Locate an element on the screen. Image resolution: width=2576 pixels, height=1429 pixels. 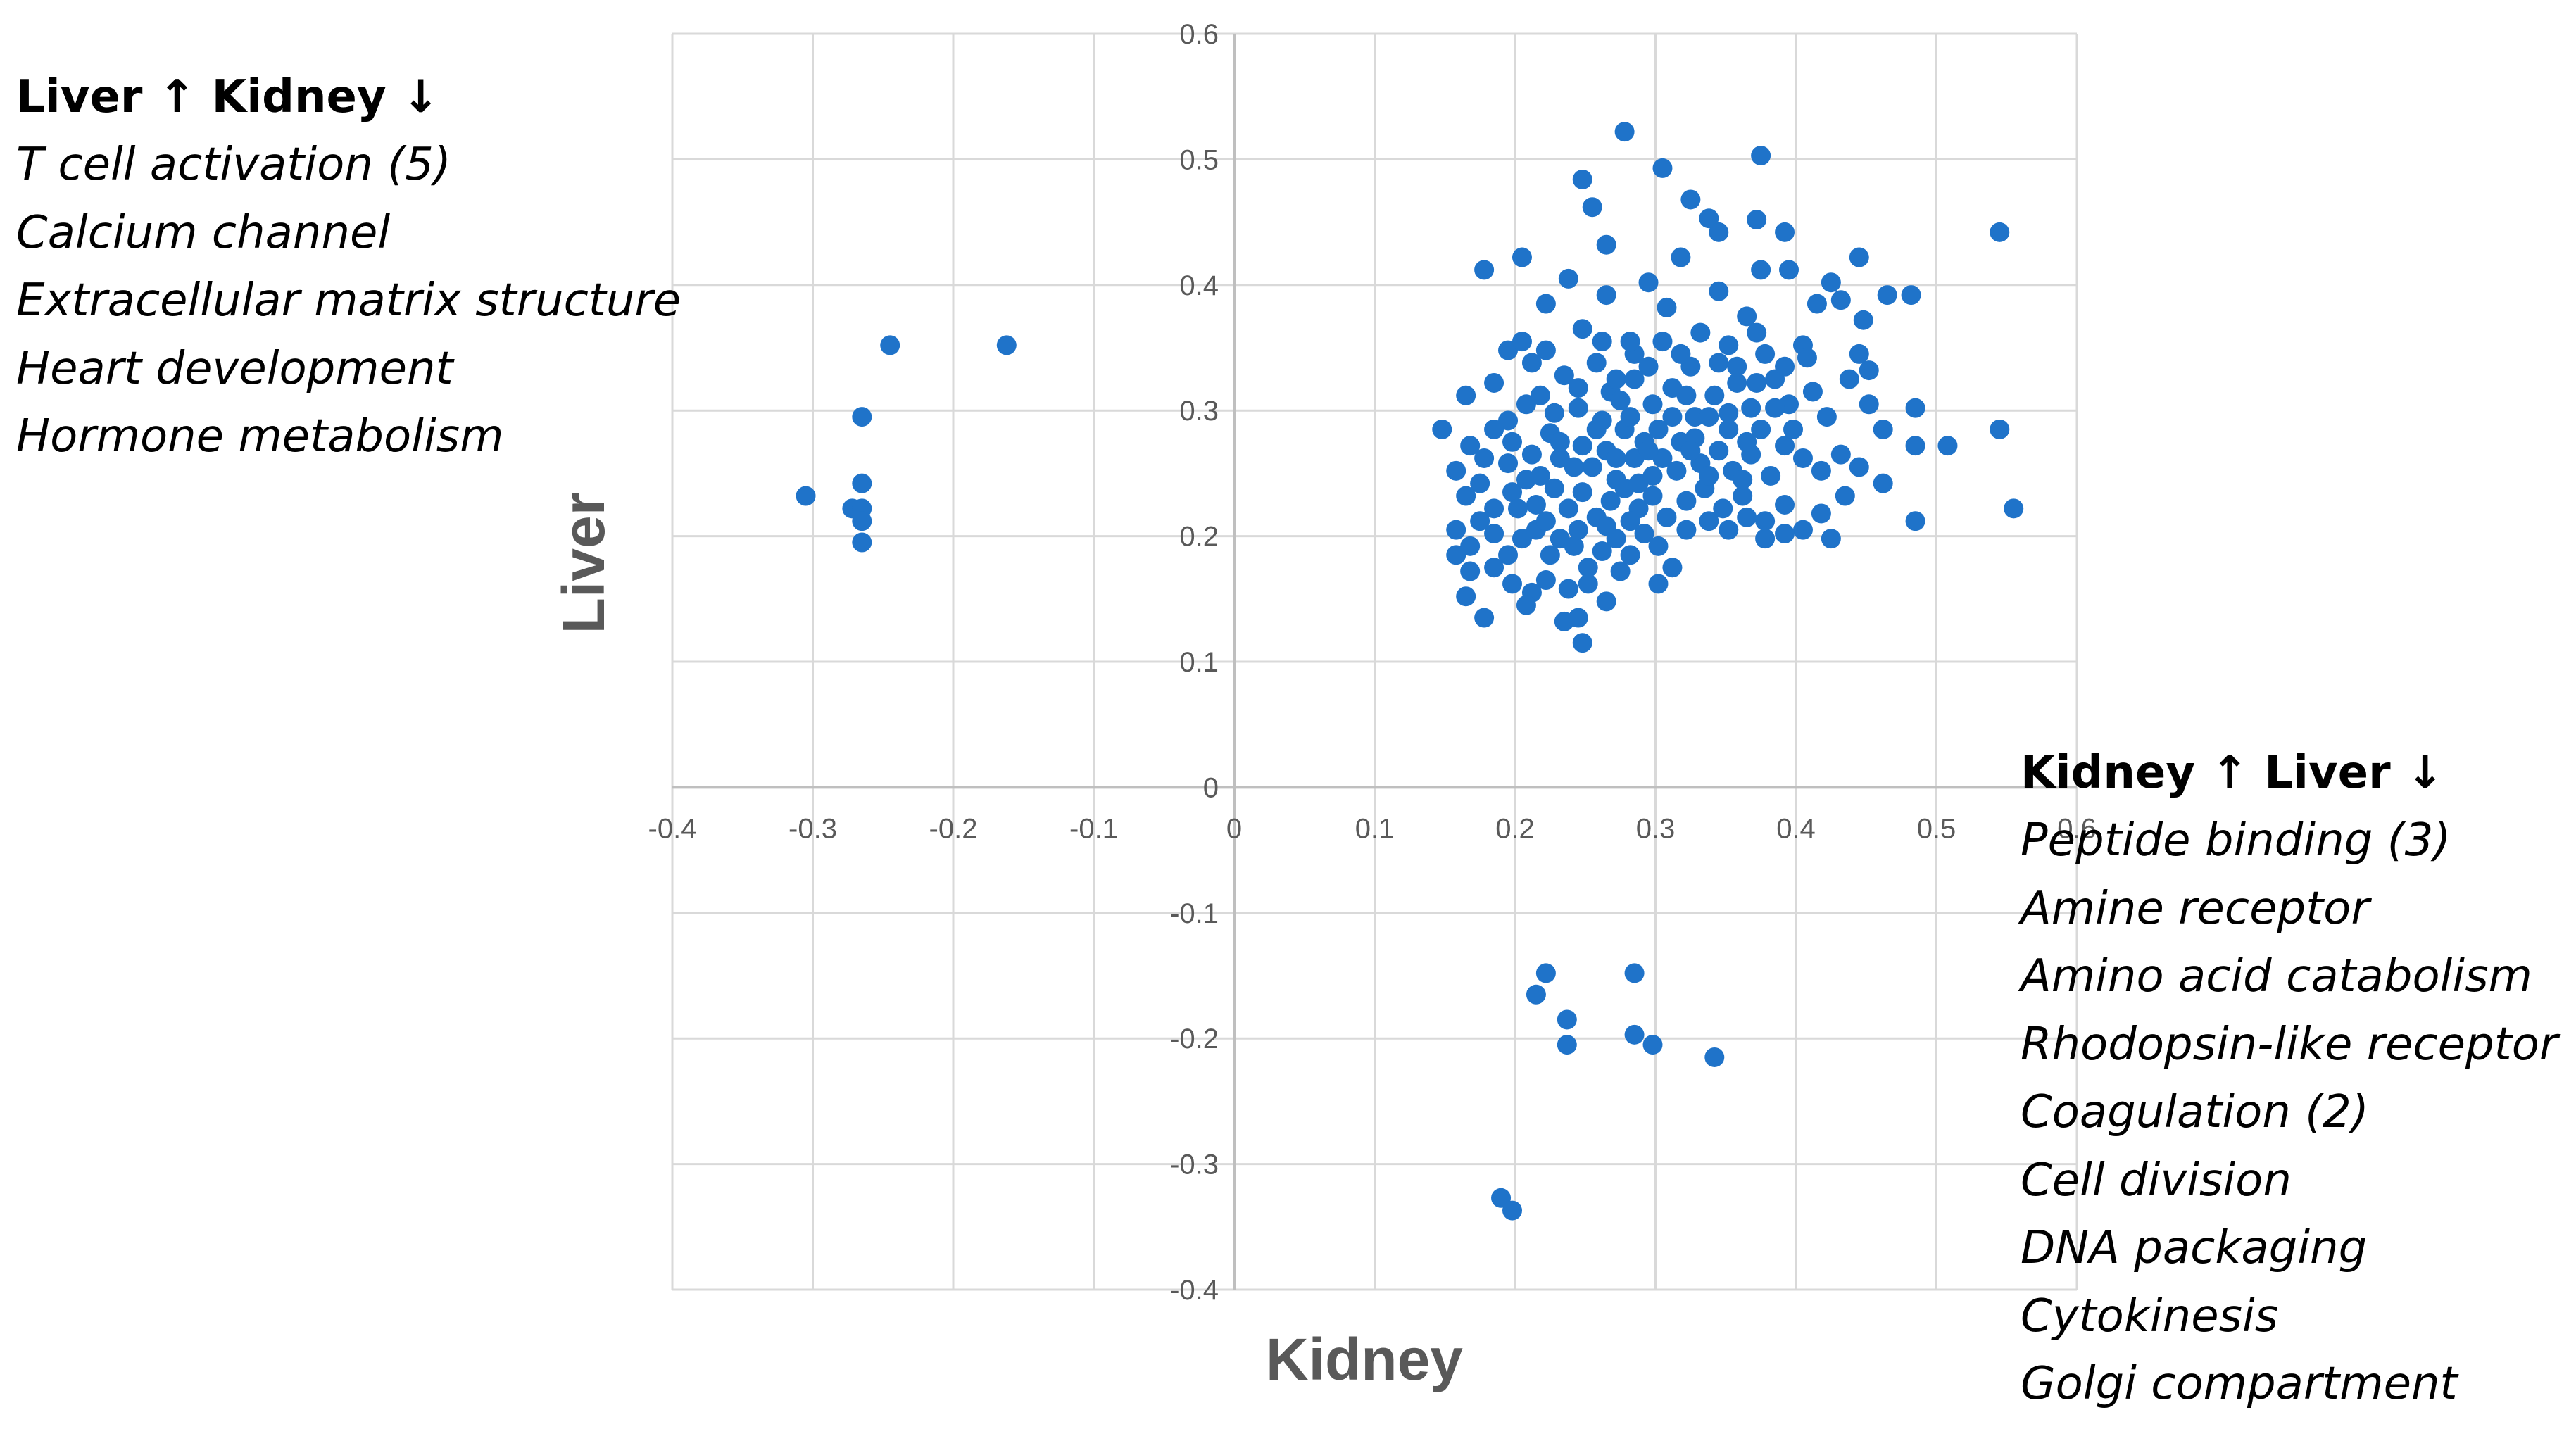
kidney-up-term: Amine receptor is located at coordinates (2195, 908).